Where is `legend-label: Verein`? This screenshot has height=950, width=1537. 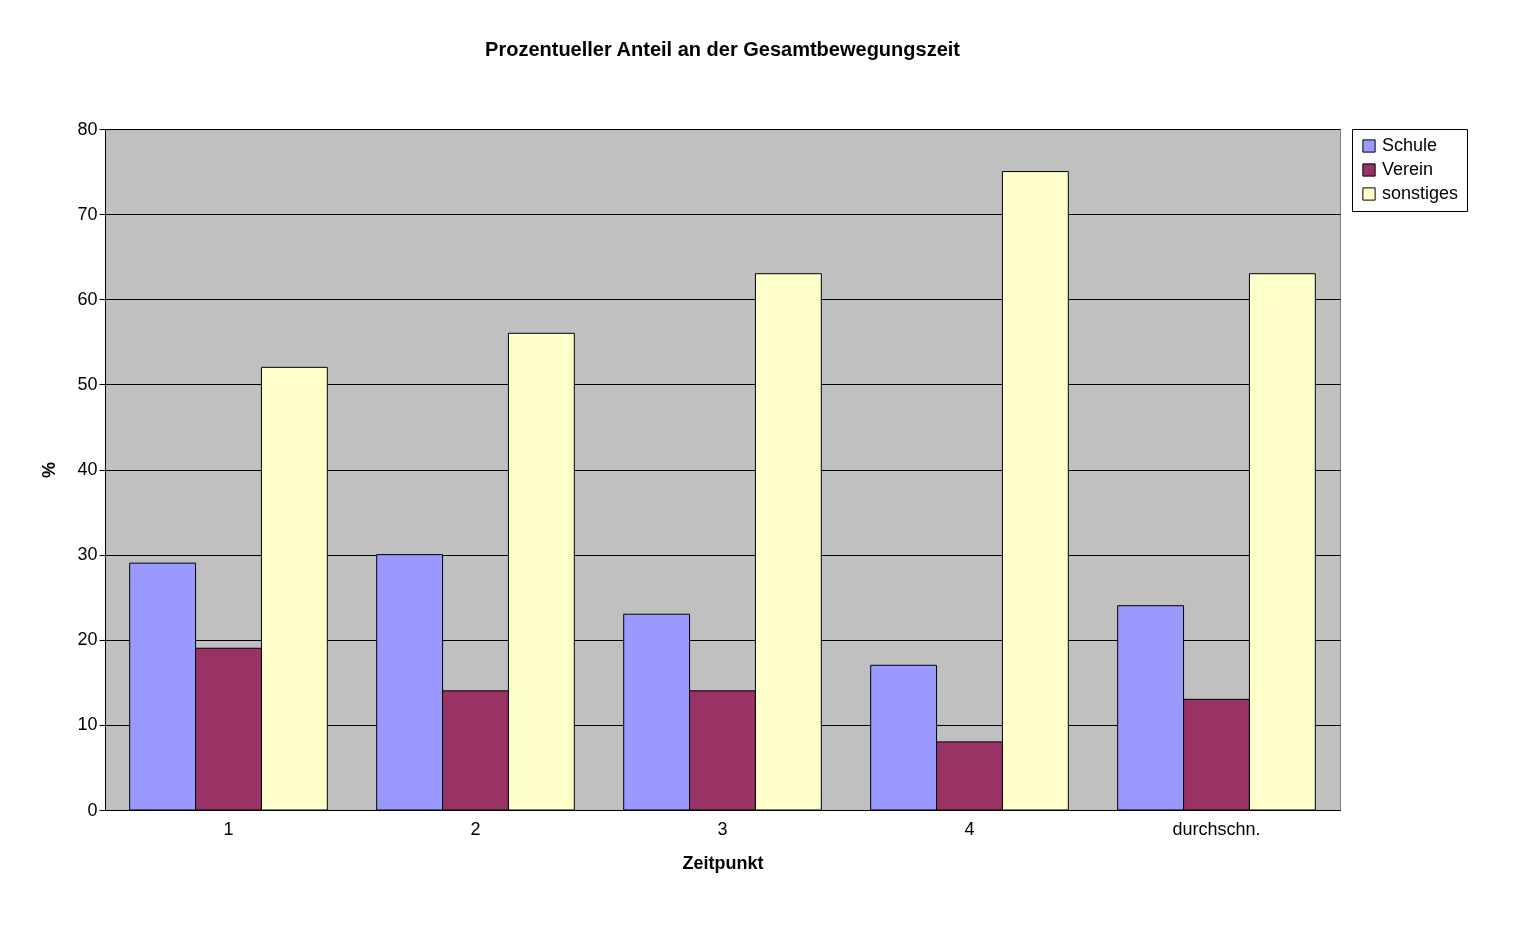 legend-label: Verein is located at coordinates (1408, 169).